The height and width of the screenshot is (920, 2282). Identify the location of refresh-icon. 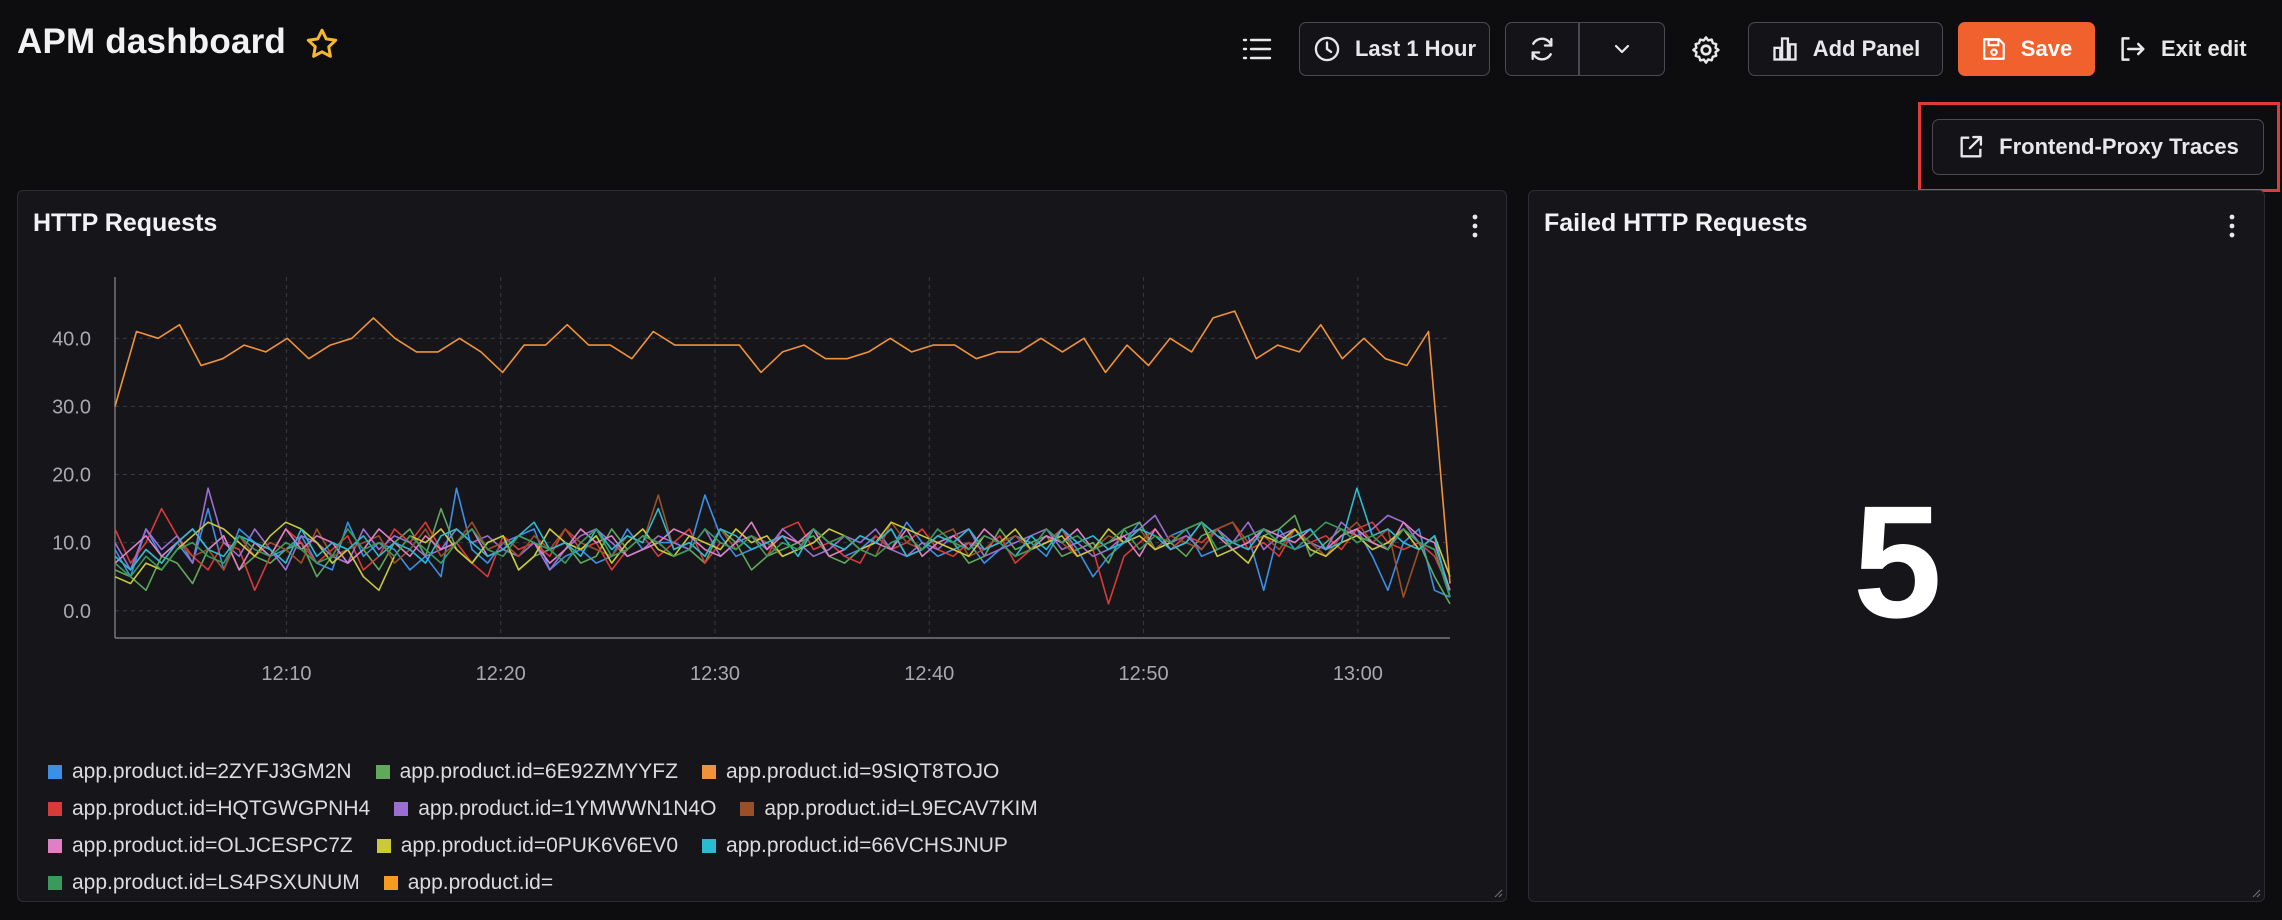
(1542, 49).